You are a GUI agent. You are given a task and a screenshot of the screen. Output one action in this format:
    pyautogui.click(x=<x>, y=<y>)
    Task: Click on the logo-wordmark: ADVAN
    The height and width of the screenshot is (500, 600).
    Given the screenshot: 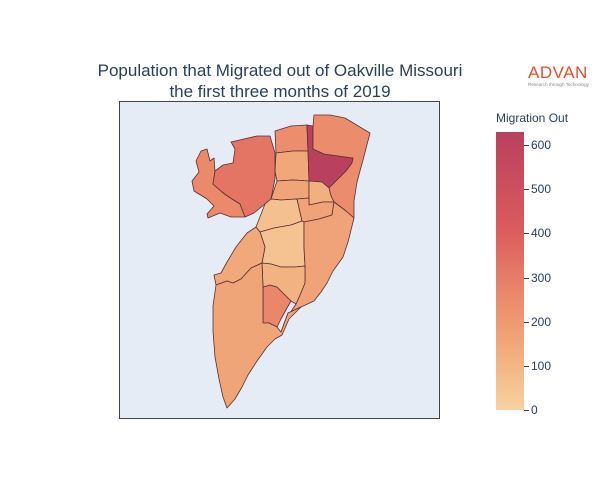 What is the action you would take?
    pyautogui.click(x=558, y=72)
    